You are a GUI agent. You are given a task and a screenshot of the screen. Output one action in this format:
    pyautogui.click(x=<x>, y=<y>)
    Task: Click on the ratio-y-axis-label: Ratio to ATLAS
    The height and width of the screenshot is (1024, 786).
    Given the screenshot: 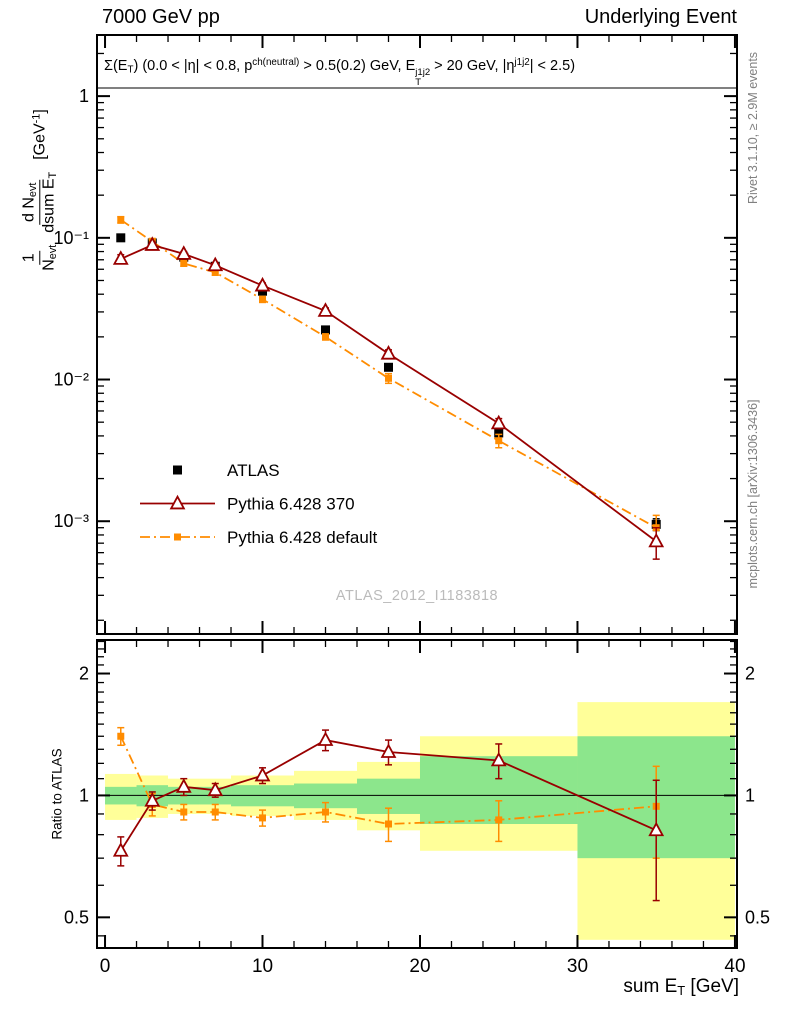 What is the action you would take?
    pyautogui.click(x=57, y=794)
    